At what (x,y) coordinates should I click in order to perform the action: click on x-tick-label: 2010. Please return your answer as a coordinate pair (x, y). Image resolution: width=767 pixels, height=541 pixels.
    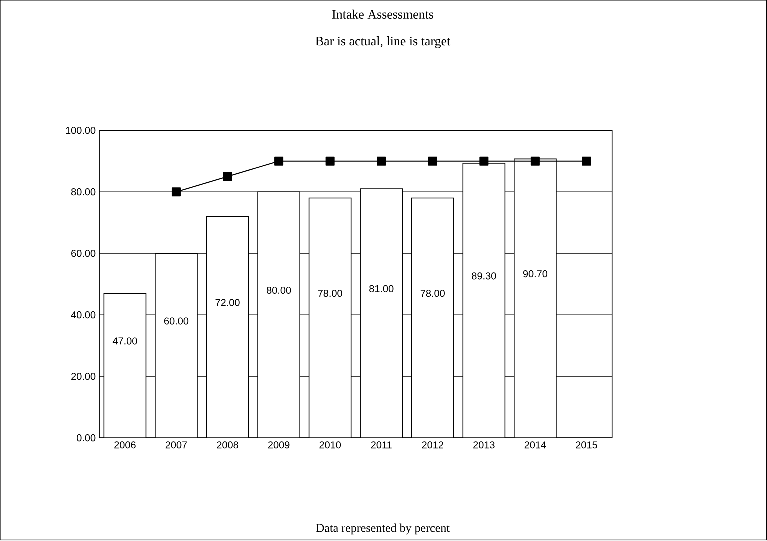
    Looking at the image, I should click on (331, 445).